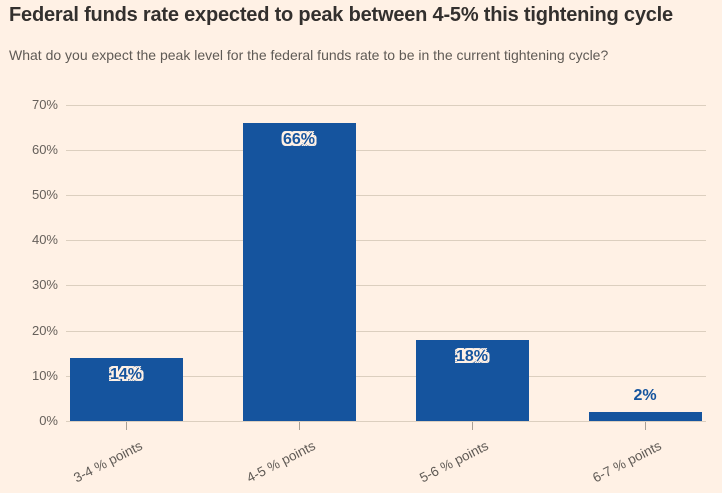  Describe the element at coordinates (44, 375) in the screenshot. I see `y-axis-label-10: 10%` at that location.